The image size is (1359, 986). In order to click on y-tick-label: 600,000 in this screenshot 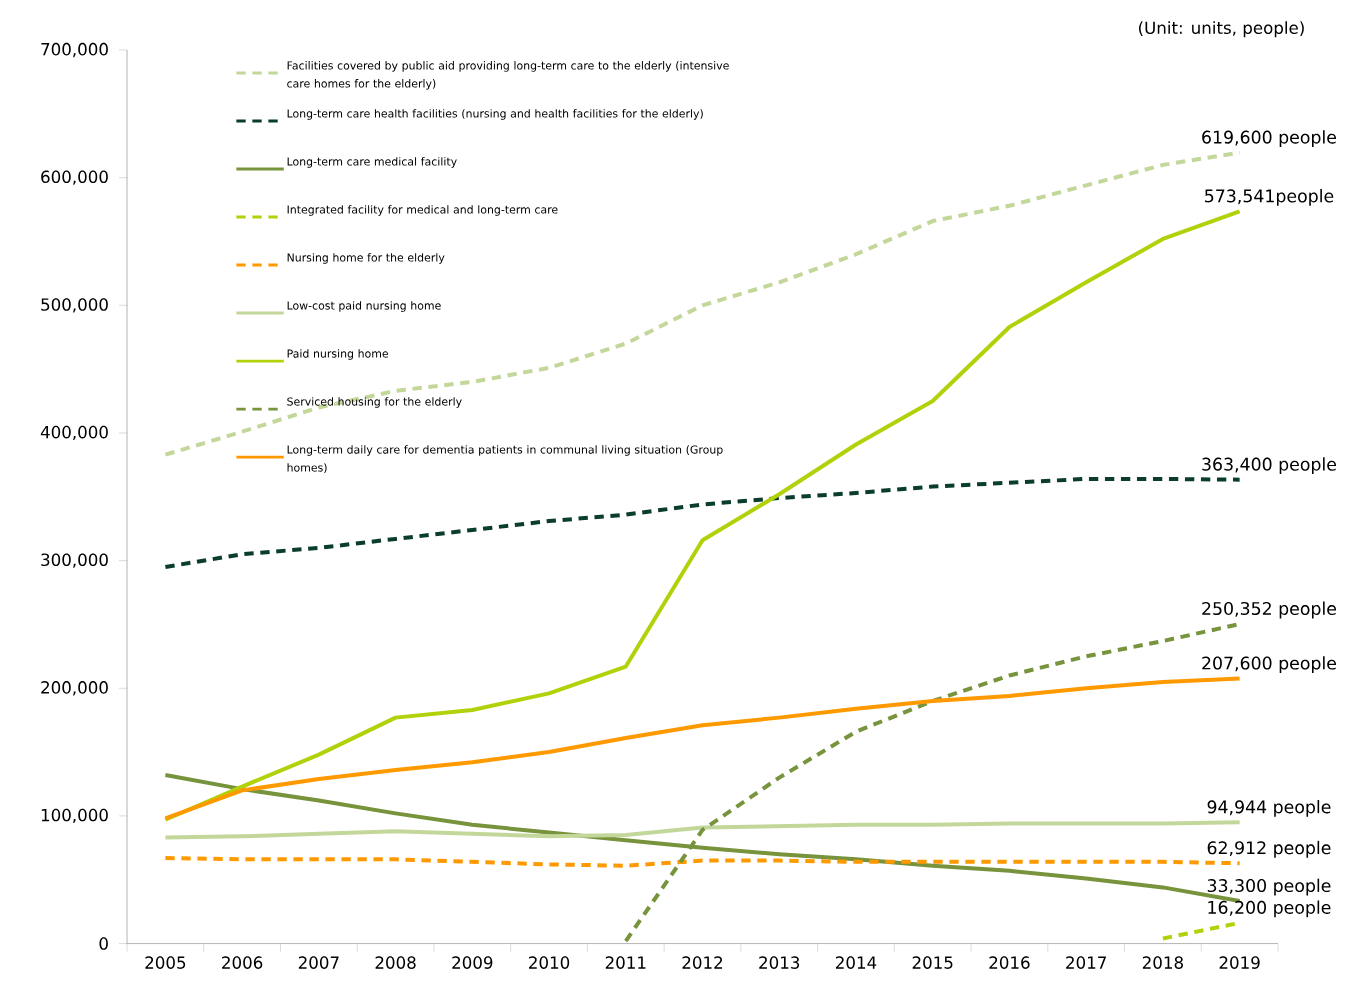, I will do `click(74, 178)`.